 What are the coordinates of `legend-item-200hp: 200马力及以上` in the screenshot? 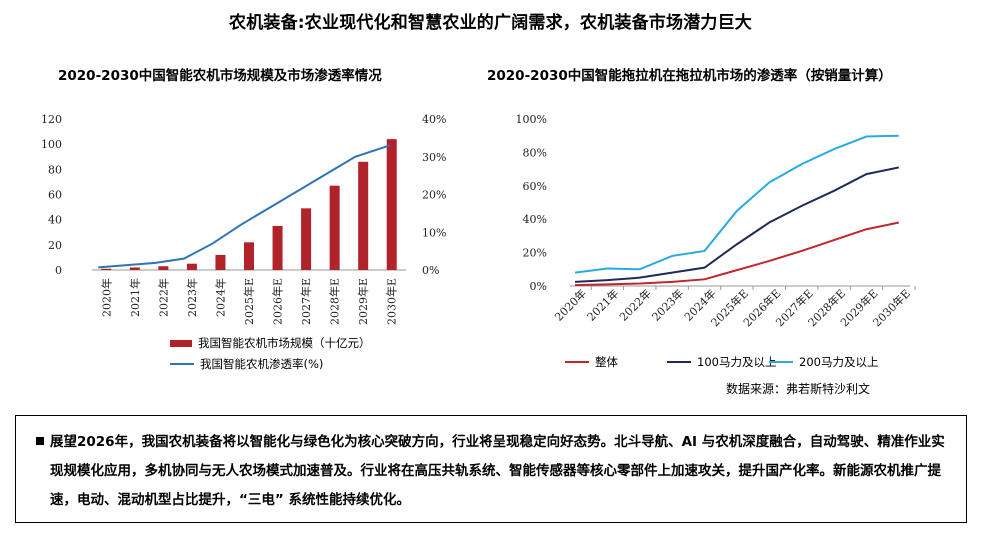 It's located at (823, 362).